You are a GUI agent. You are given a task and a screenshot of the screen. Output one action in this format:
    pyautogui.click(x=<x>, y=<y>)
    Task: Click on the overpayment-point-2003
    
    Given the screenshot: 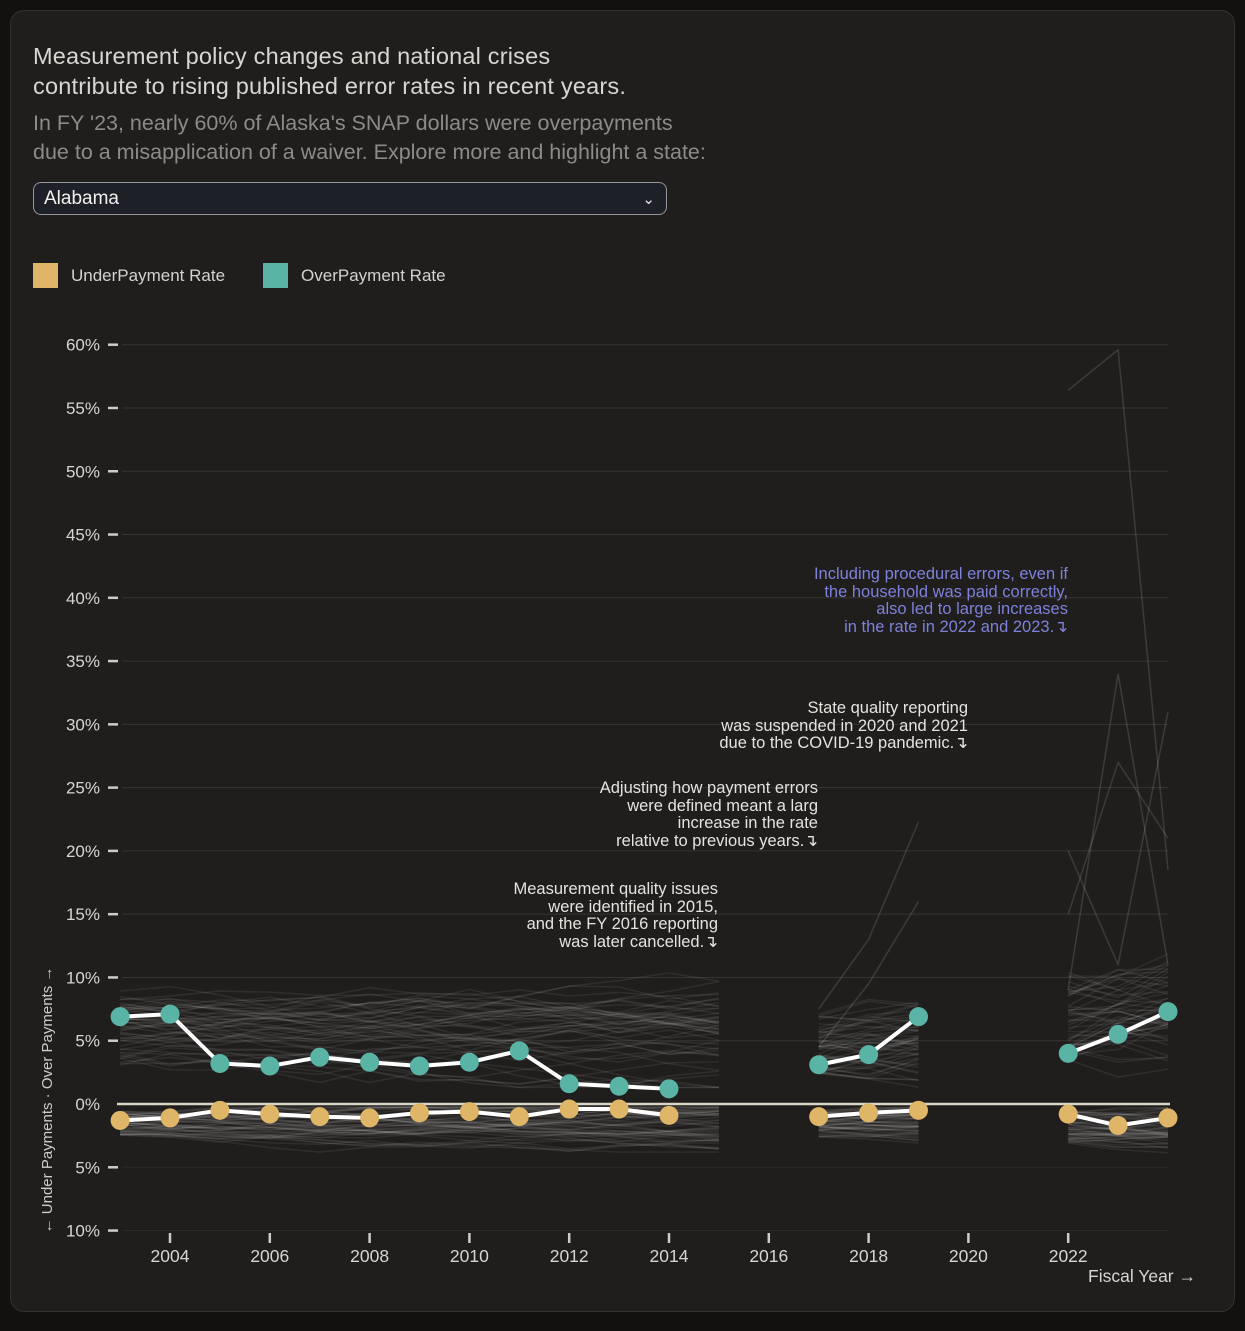 What is the action you would take?
    pyautogui.click(x=120, y=1017)
    